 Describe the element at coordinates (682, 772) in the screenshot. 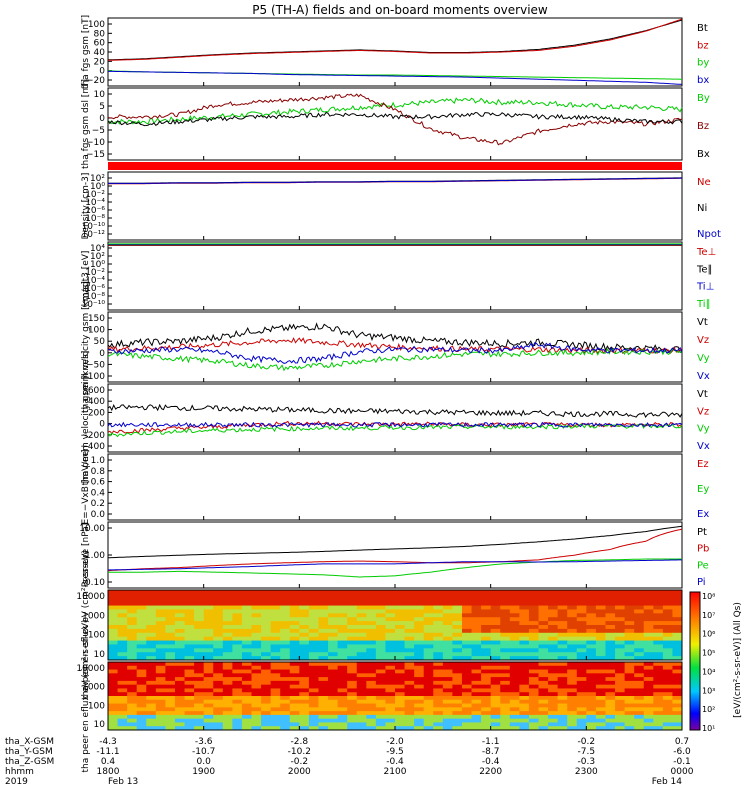

I see `xtick-label-hhmm: 0000` at that location.